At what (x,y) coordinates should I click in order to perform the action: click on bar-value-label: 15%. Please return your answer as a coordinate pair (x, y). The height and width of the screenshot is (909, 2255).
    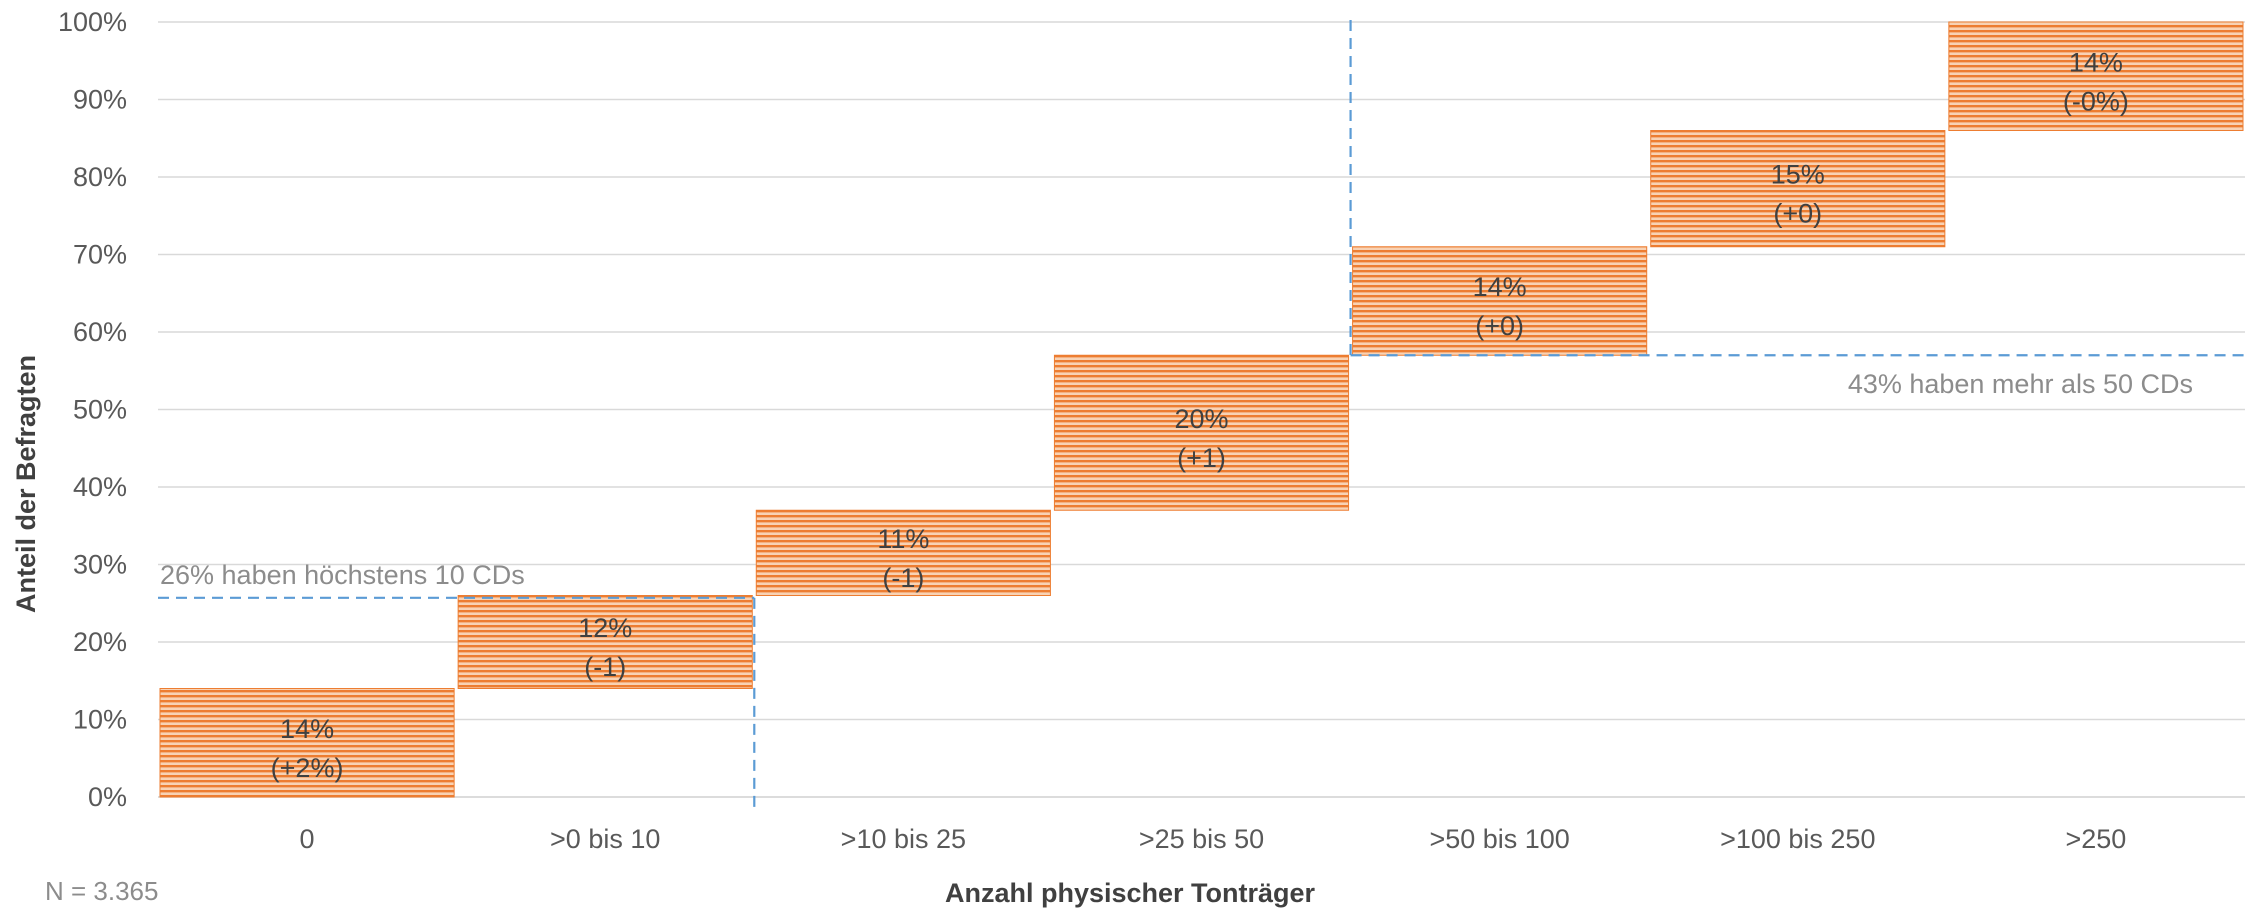
    Looking at the image, I should click on (1798, 175).